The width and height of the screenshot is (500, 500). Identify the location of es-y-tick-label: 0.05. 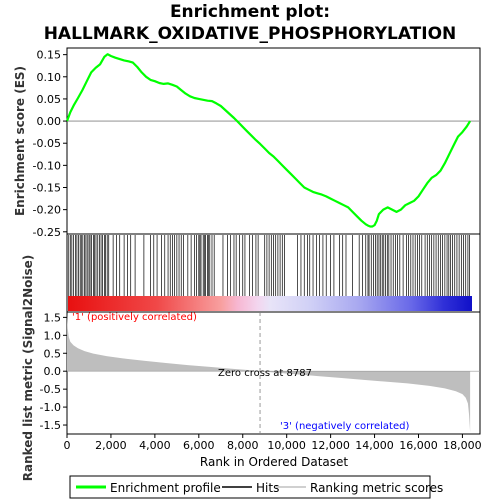
(49, 99).